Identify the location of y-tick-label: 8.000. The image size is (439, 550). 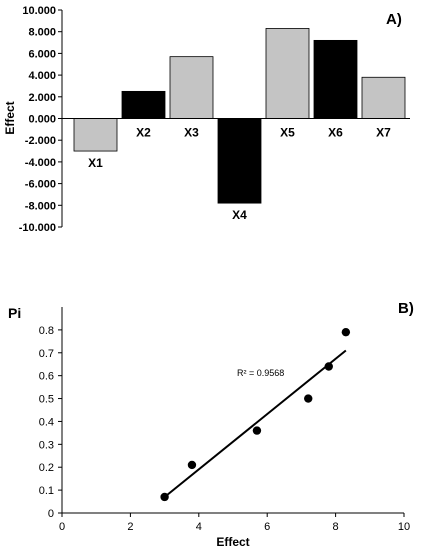
(42, 33).